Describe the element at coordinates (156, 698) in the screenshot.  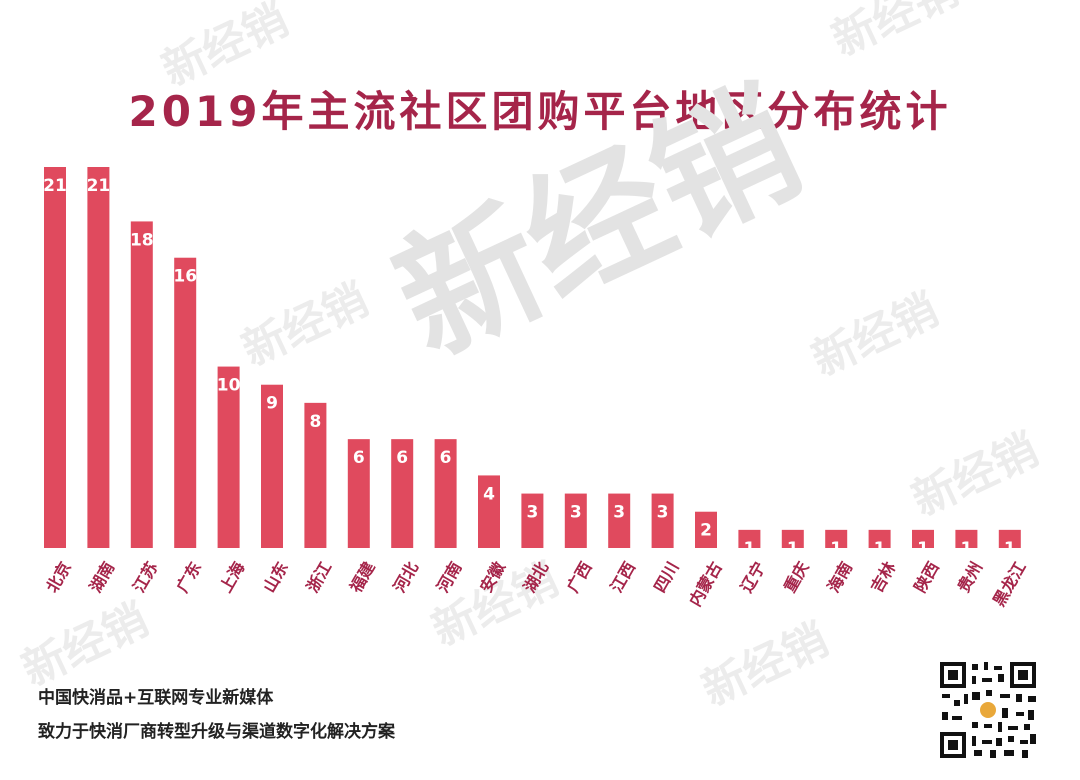
I see `footer-line-1: 中国快消品+互联网专业新媒体` at that location.